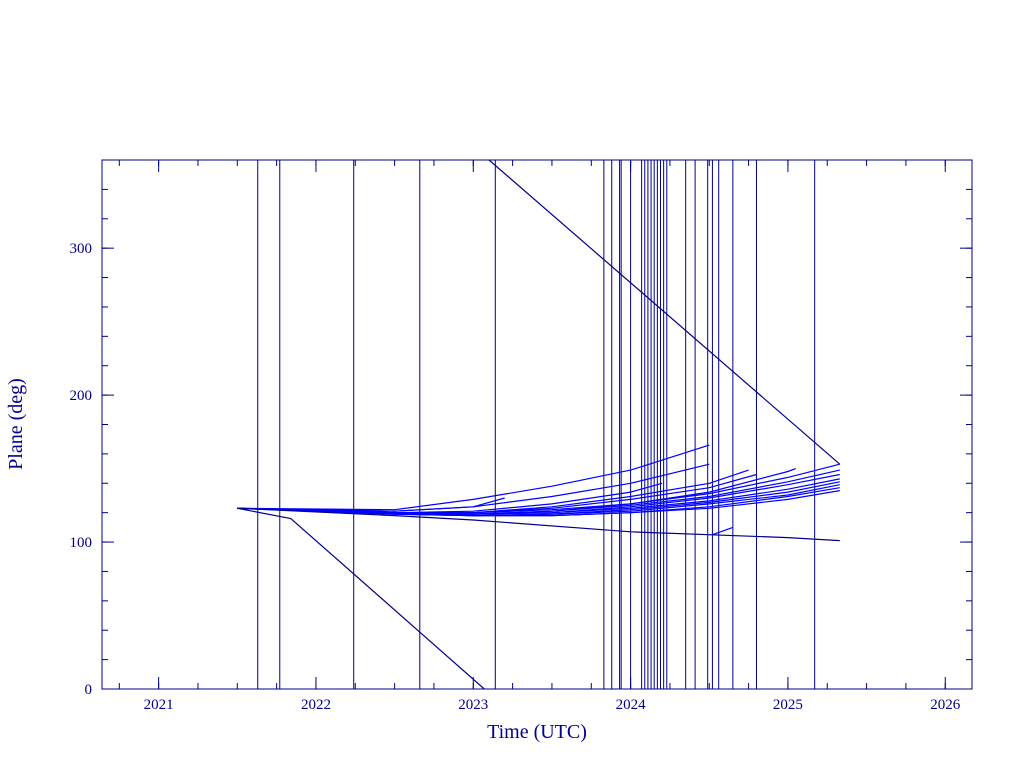  What do you see at coordinates (316, 705) in the screenshot?
I see `x-tick-label: 2022` at bounding box center [316, 705].